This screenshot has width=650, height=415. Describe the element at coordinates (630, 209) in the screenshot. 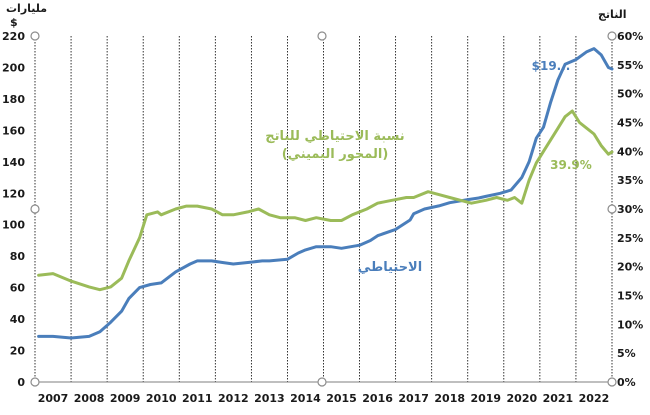

I see `right-y-tick-label: 30%` at that location.